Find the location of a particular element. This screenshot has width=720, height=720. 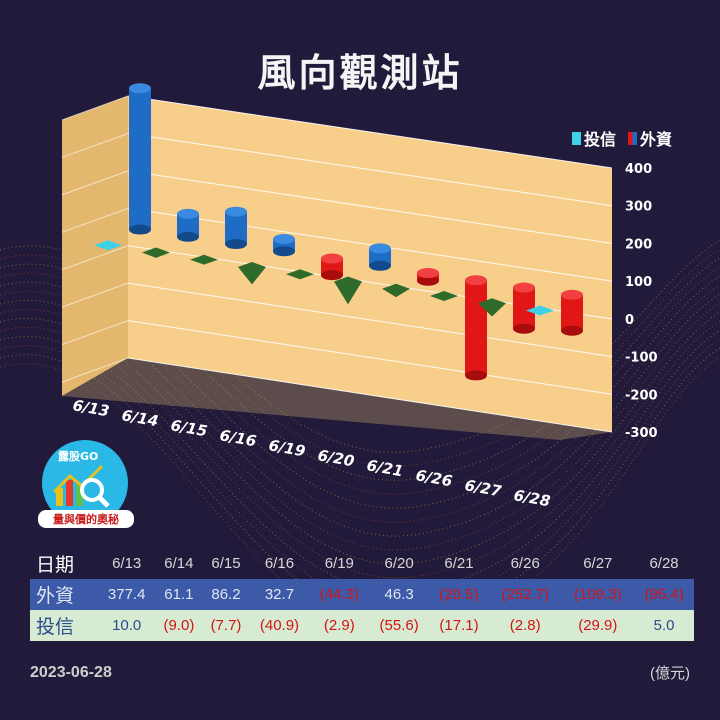

brand-logo: 露股GO 量與價的奧秘 is located at coordinates (94, 486).